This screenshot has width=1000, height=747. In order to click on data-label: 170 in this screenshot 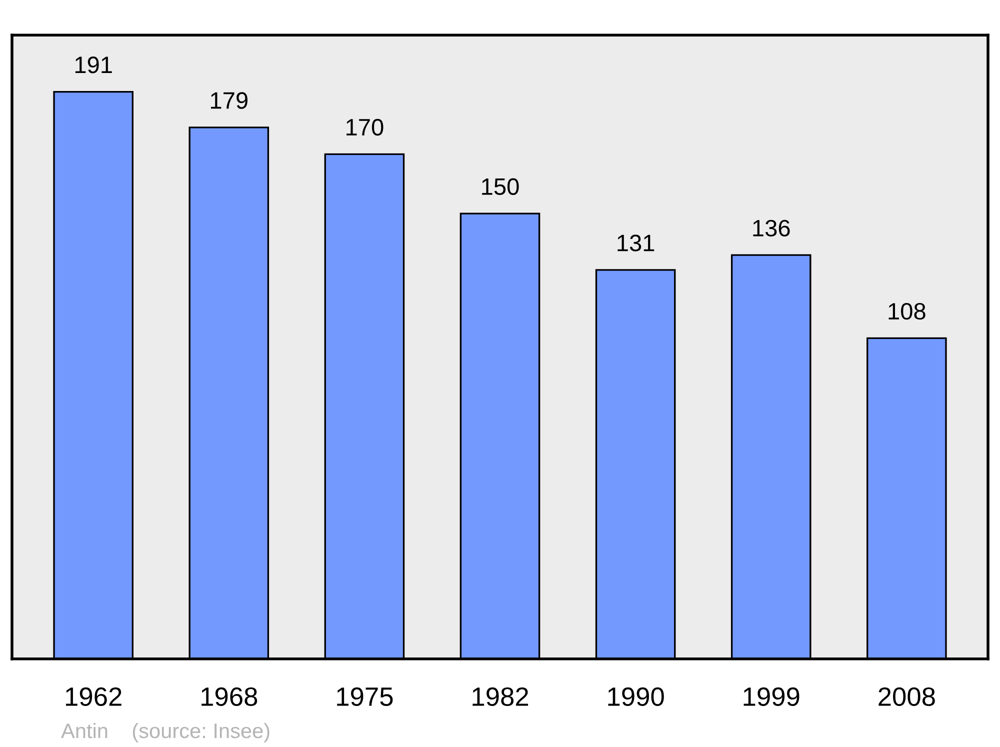, I will do `click(365, 127)`.